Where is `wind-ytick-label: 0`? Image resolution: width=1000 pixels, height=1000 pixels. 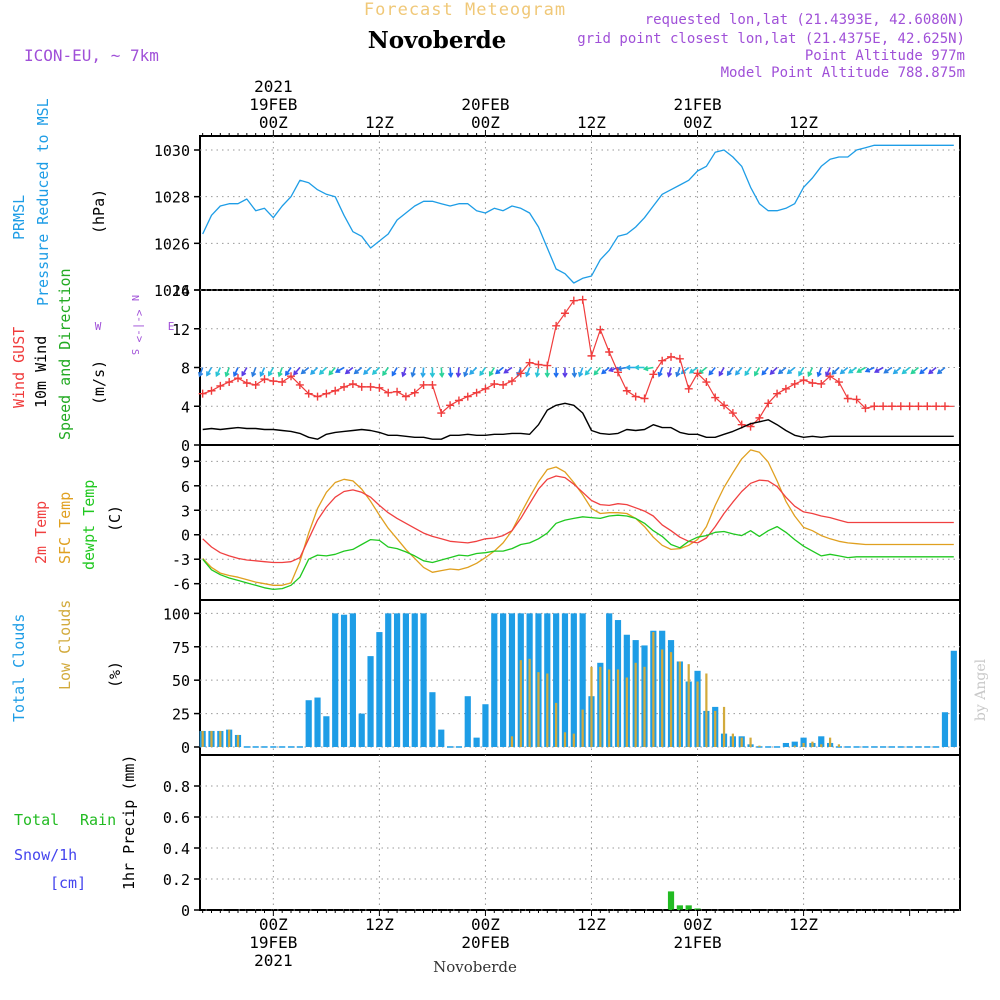 wind-ytick-label: 0 is located at coordinates (185, 446).